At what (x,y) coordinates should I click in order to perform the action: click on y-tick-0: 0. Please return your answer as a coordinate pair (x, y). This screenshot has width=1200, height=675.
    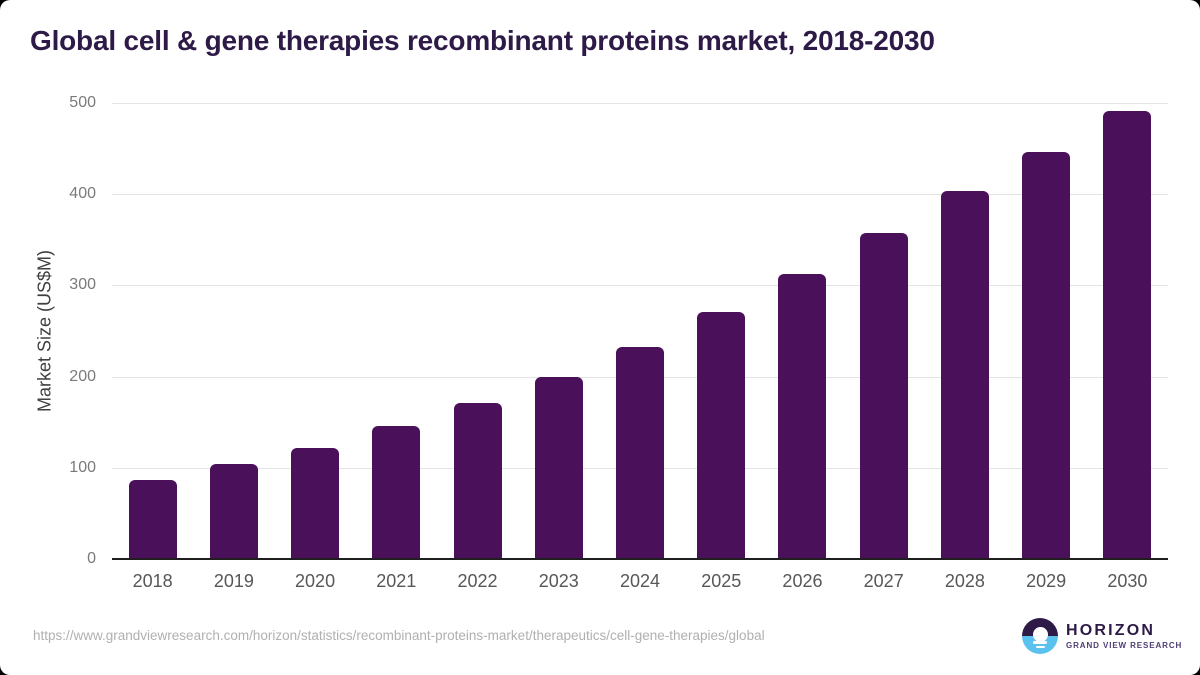
    Looking at the image, I should click on (91, 558).